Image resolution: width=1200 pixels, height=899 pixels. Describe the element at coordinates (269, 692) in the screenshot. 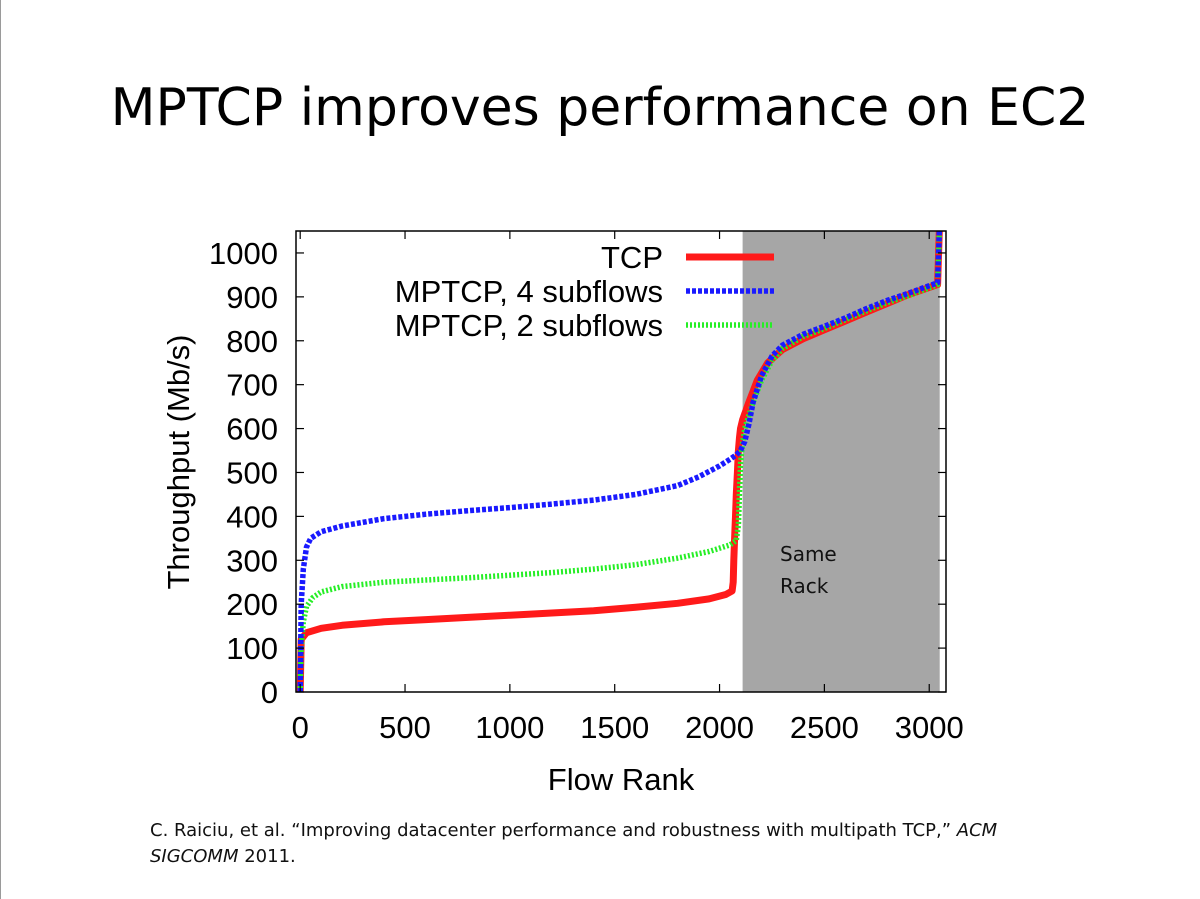

I see `y-tick-label: 0` at that location.